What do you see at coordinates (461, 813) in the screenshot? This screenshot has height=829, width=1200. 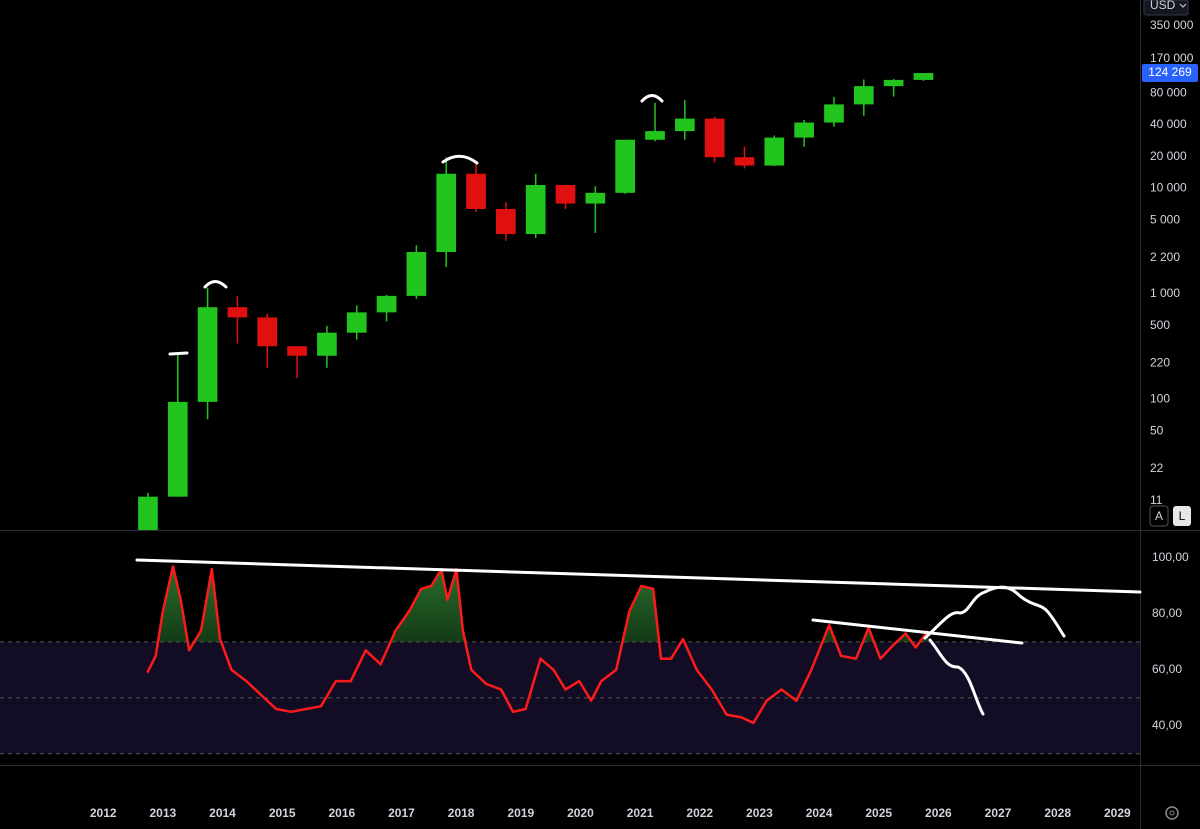 I see `x-tick-label: 2018` at bounding box center [461, 813].